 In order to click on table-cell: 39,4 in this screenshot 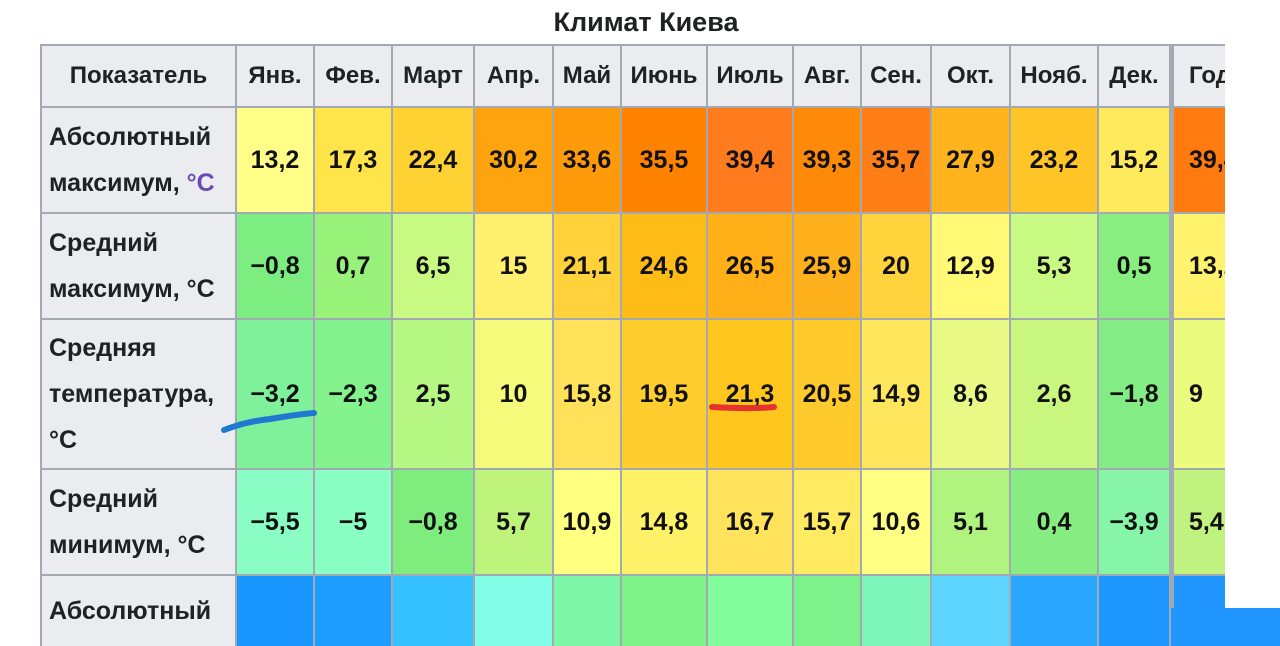, I will do `click(751, 161)`.